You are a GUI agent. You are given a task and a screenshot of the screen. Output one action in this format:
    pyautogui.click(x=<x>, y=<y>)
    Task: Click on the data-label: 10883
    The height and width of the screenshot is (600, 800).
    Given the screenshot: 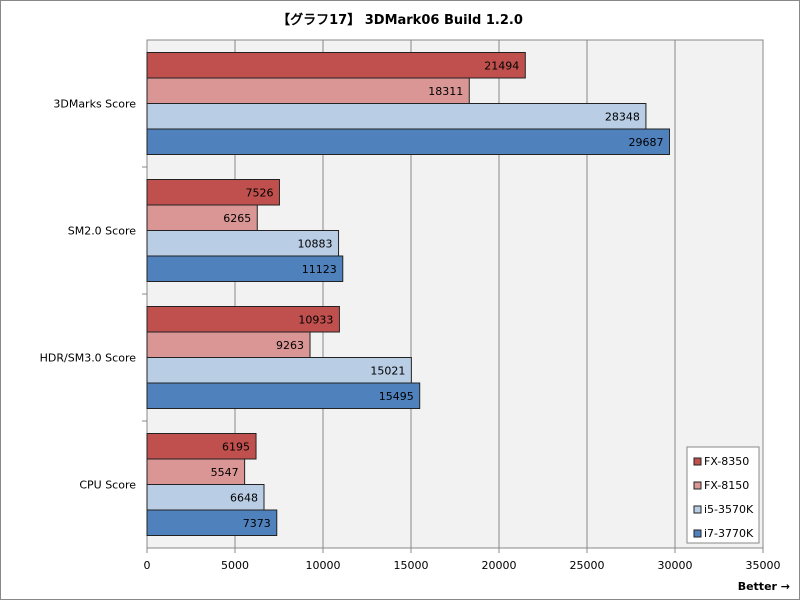 What is the action you would take?
    pyautogui.click(x=315, y=243)
    